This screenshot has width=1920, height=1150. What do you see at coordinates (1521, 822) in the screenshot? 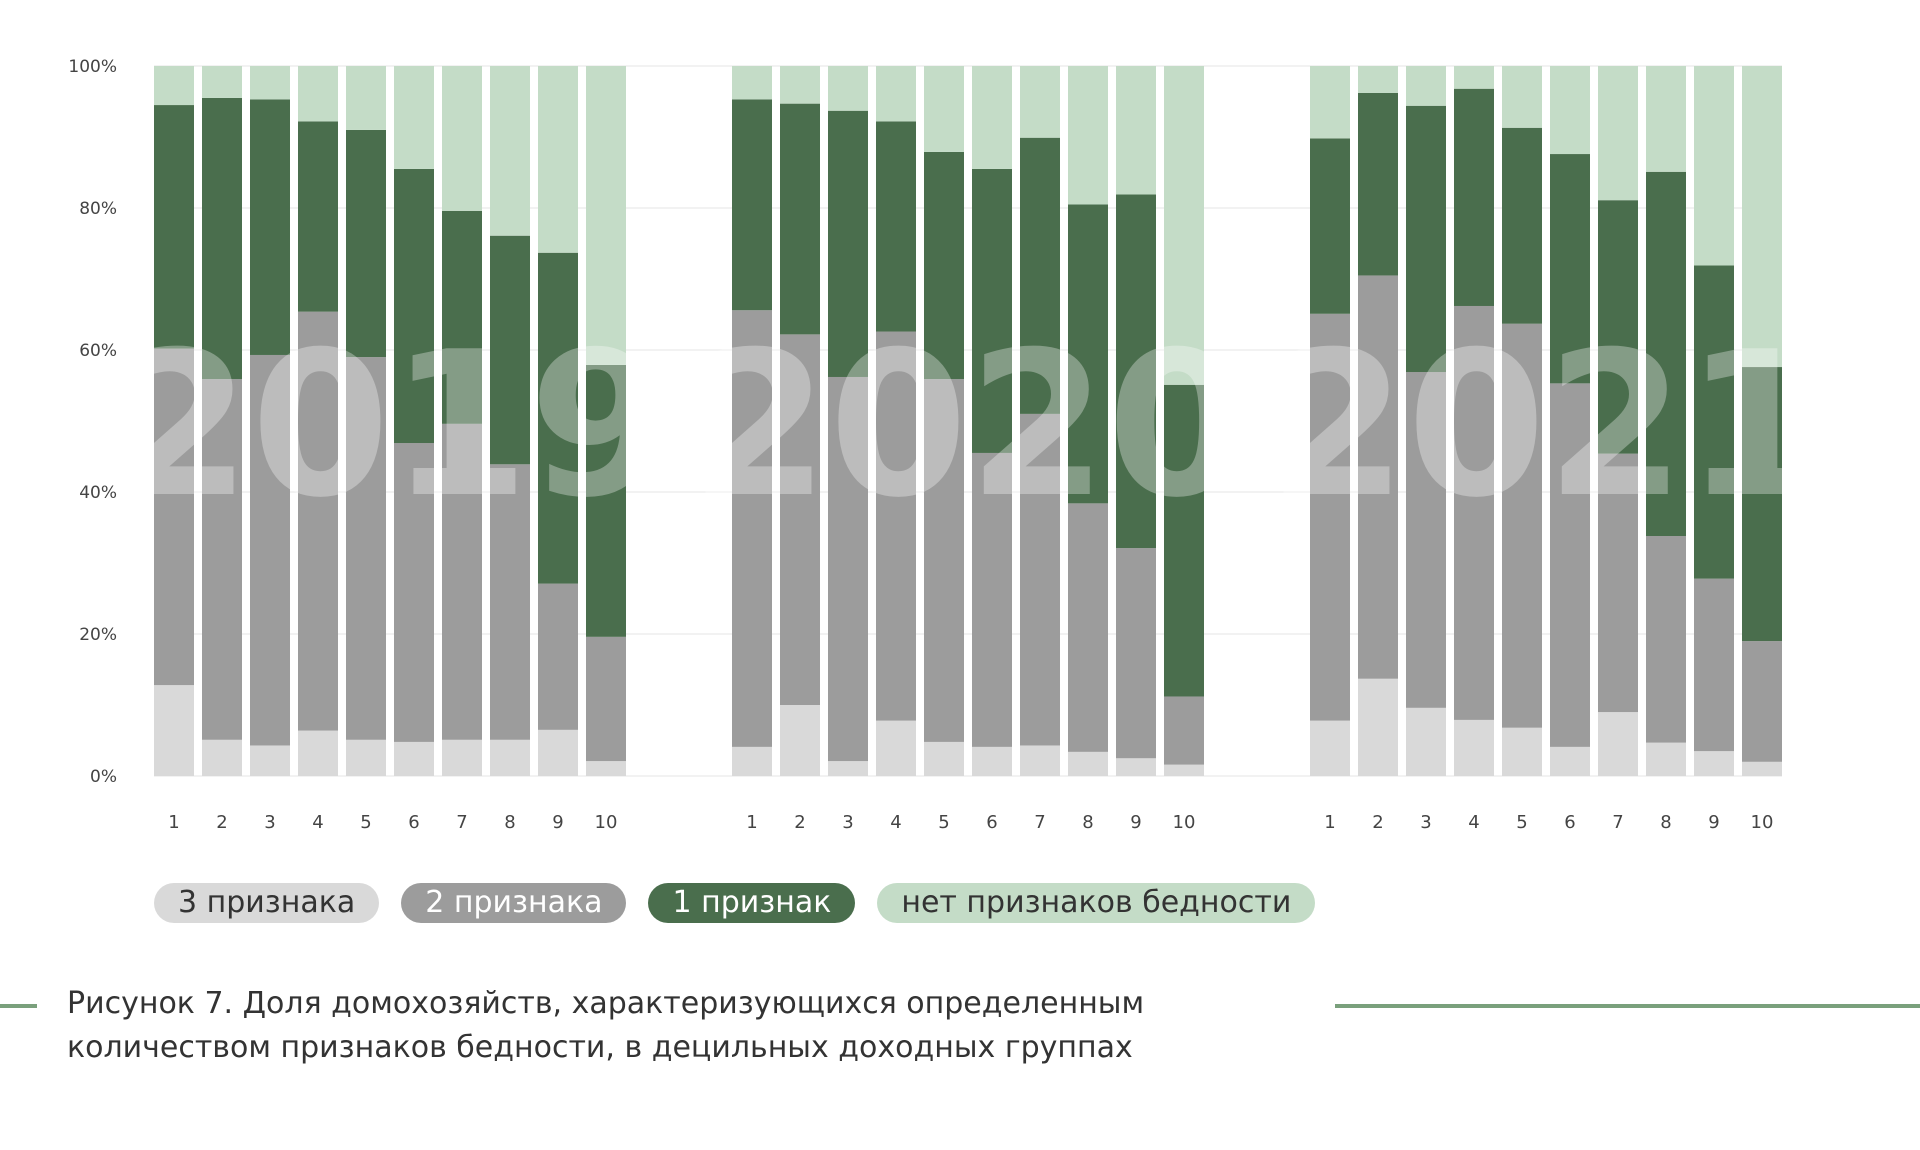
I see `x-tick-label: 5` at bounding box center [1521, 822].